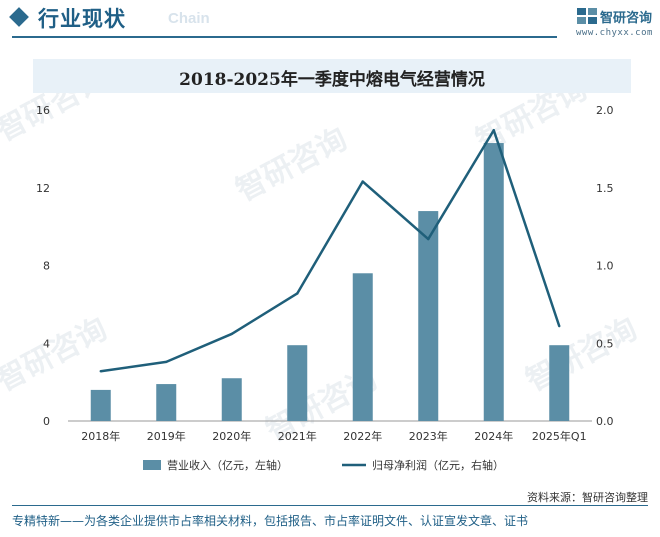 Image resolution: width=660 pixels, height=537 pixels. What do you see at coordinates (43, 110) in the screenshot?
I see `y-left-tick-label: 16` at bounding box center [43, 110].